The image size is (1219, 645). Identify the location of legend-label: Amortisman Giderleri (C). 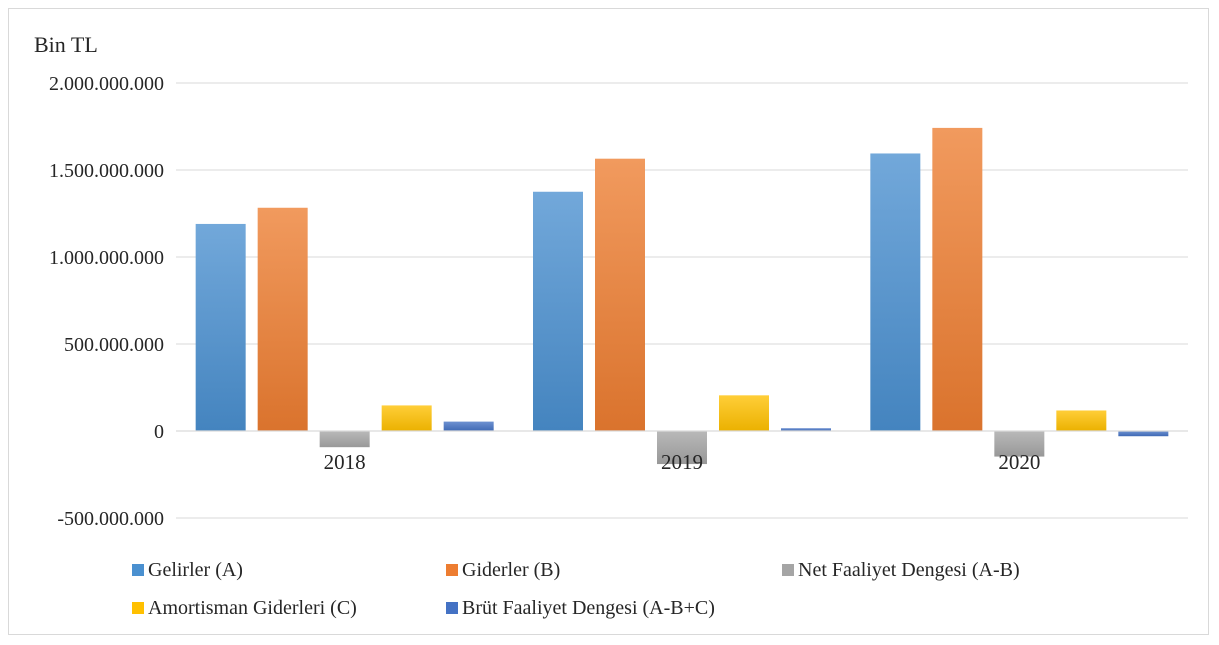
(252, 608).